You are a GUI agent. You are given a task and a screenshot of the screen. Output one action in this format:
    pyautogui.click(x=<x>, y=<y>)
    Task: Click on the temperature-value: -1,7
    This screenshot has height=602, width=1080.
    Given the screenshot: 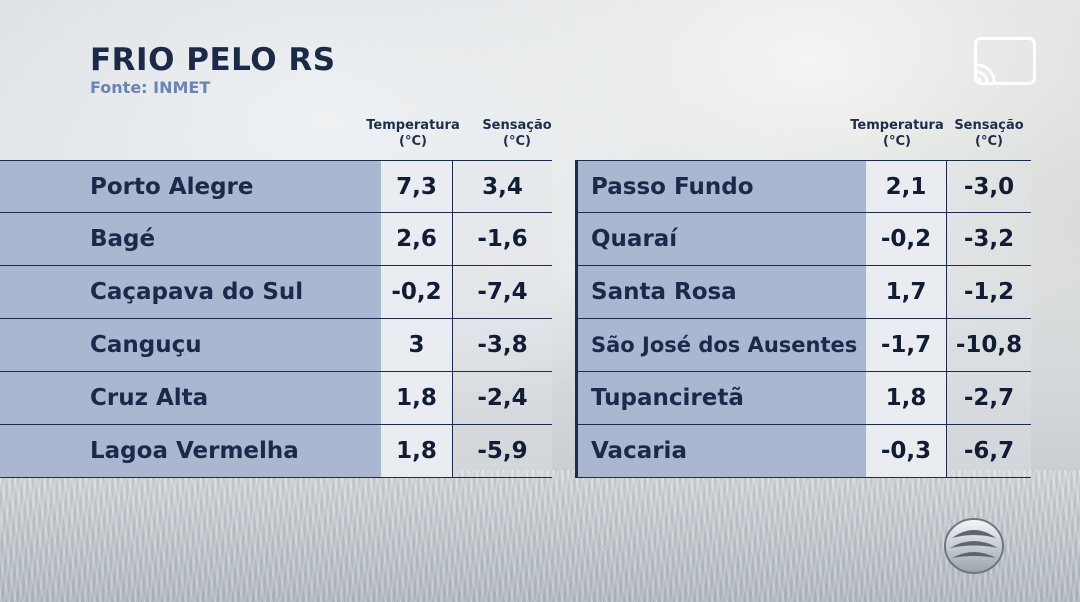 What is the action you would take?
    pyautogui.click(x=906, y=345)
    